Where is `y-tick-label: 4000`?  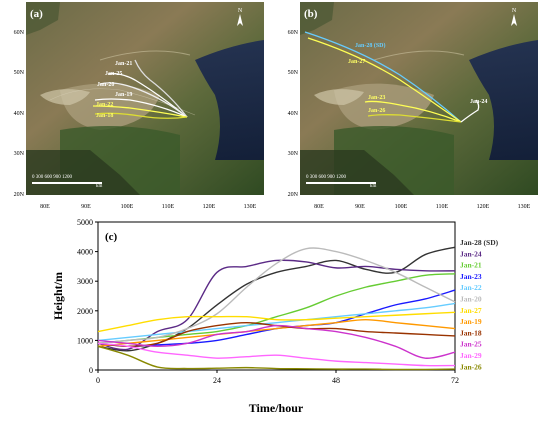
y-tick-label: 4000 is located at coordinates (85, 252).